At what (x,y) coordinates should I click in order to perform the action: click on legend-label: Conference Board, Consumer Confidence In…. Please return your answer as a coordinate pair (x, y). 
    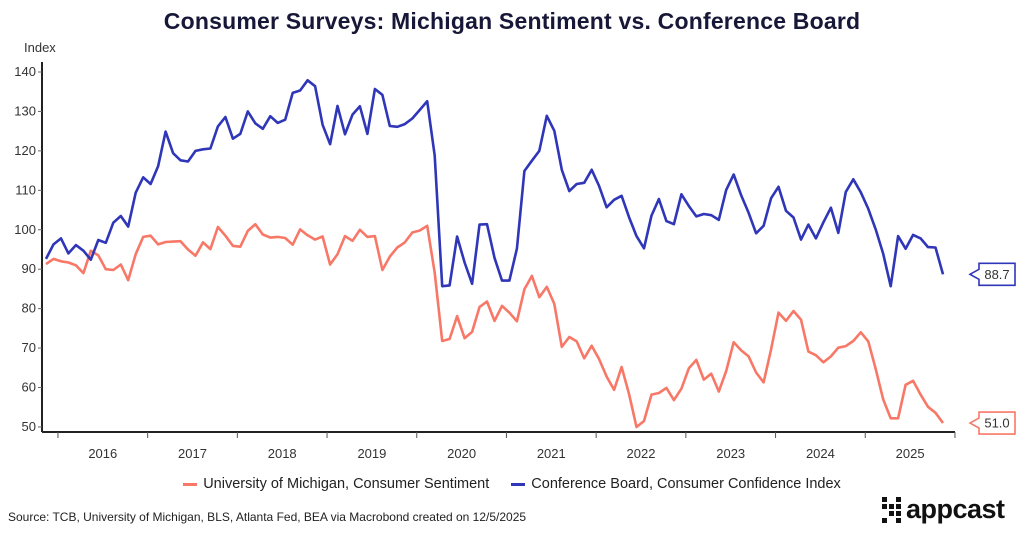
    Looking at the image, I should click on (686, 484).